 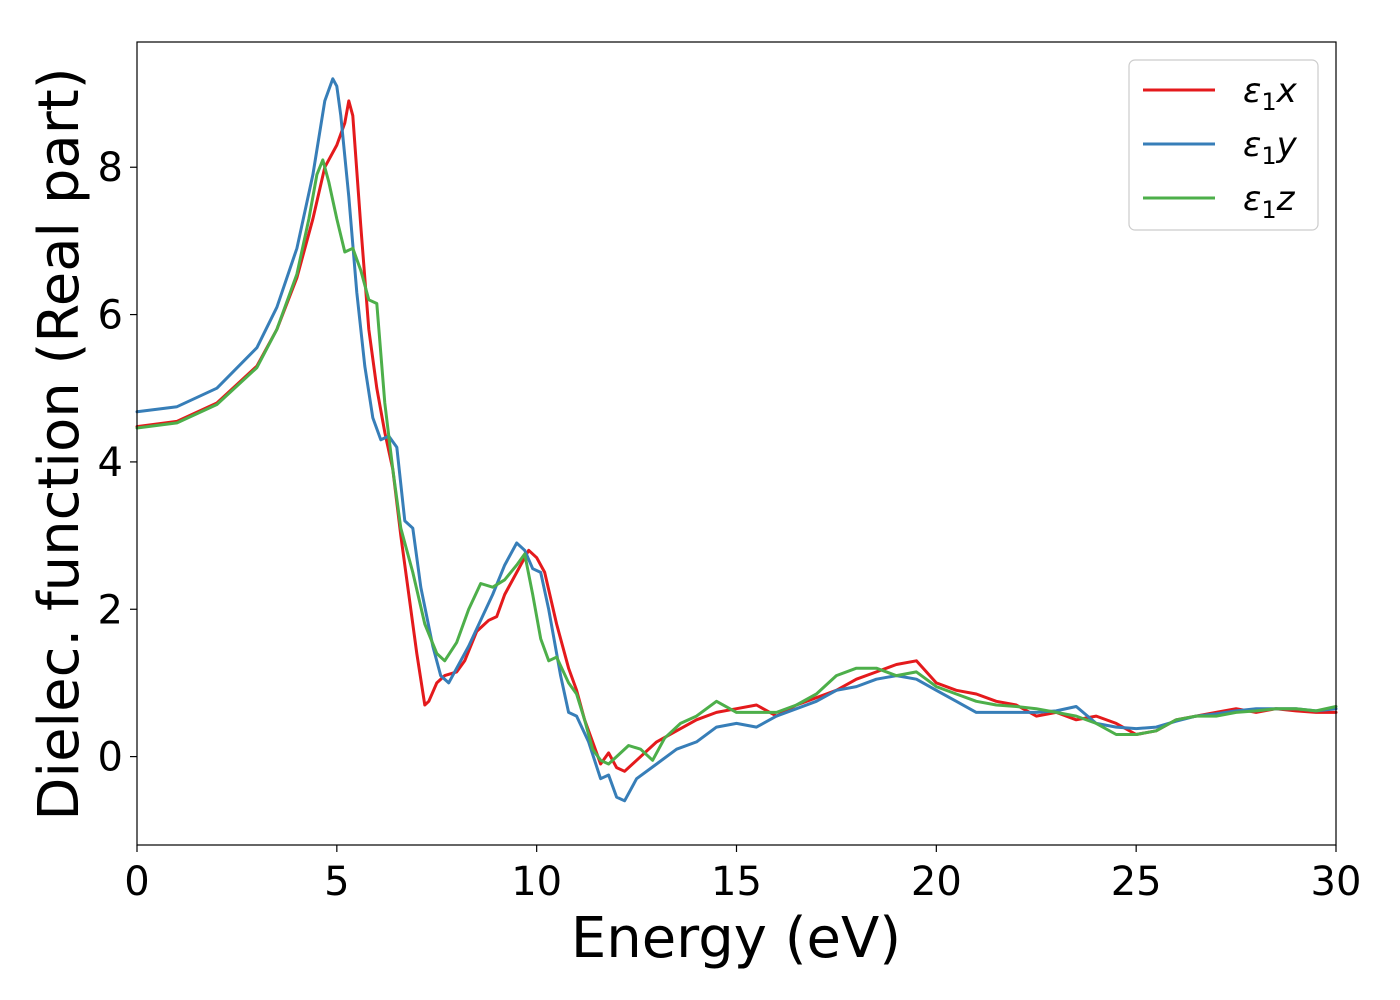 I want to click on x-tick-label: 0, so click(x=136, y=882).